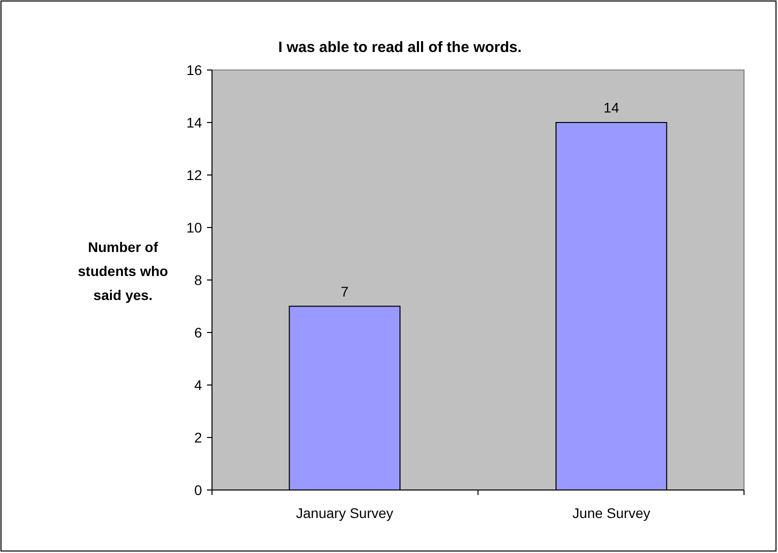  What do you see at coordinates (194, 70) in the screenshot?
I see `y-tick-label: 16` at bounding box center [194, 70].